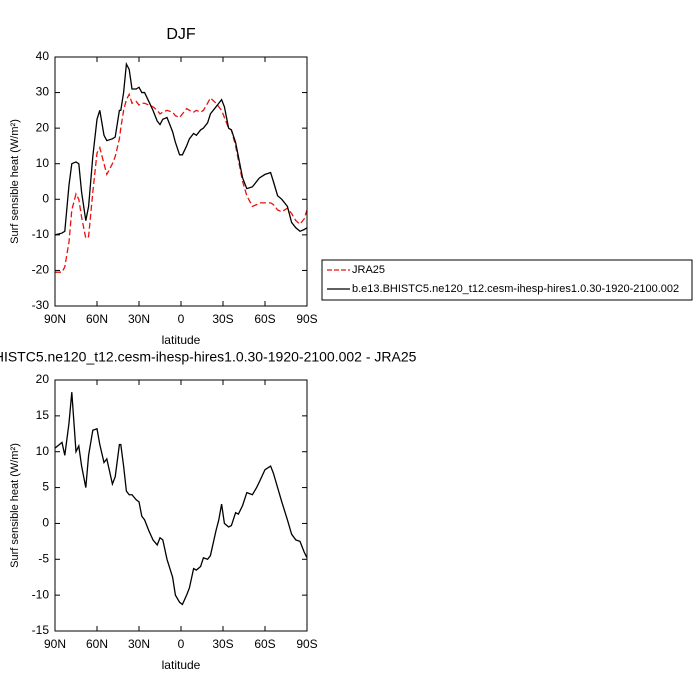  What do you see at coordinates (45, 487) in the screenshot?
I see `y-tick-label: 5` at bounding box center [45, 487].